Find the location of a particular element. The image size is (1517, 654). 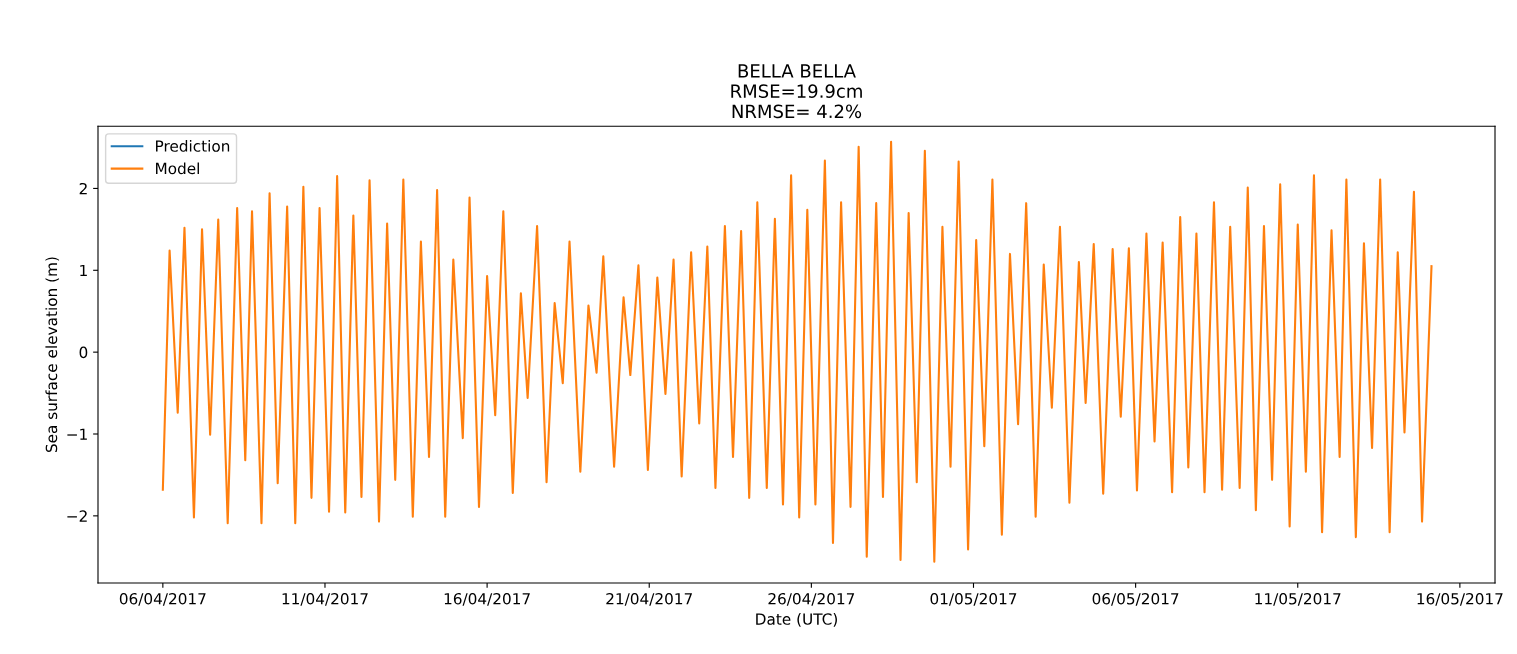

x-tick-label: 11/04/2017 is located at coordinates (325, 599).